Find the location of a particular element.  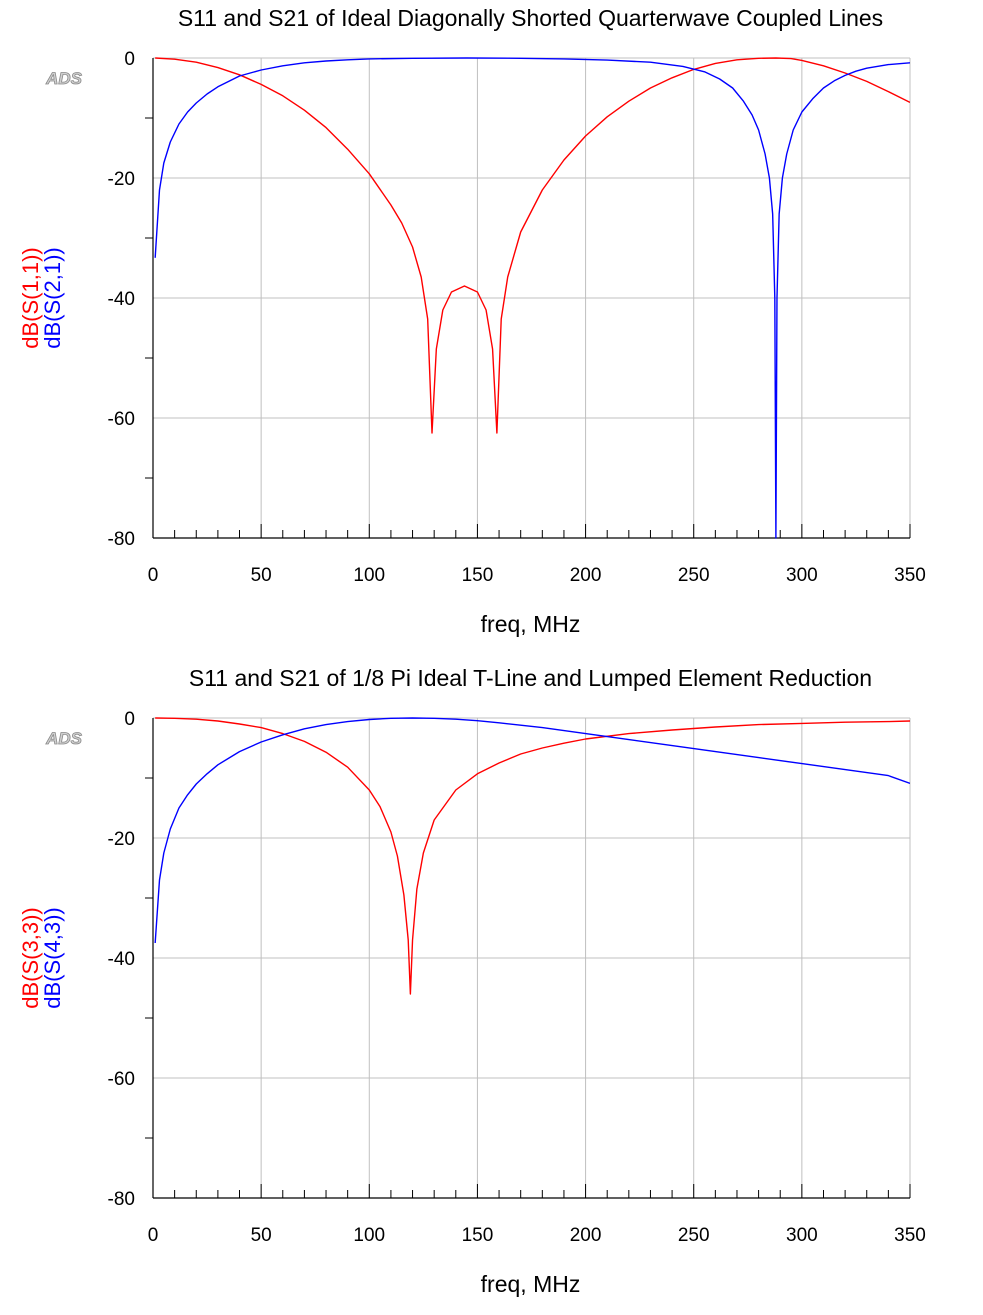

y-axis-label-line: dB(S(4,3)) is located at coordinates (52, 957).